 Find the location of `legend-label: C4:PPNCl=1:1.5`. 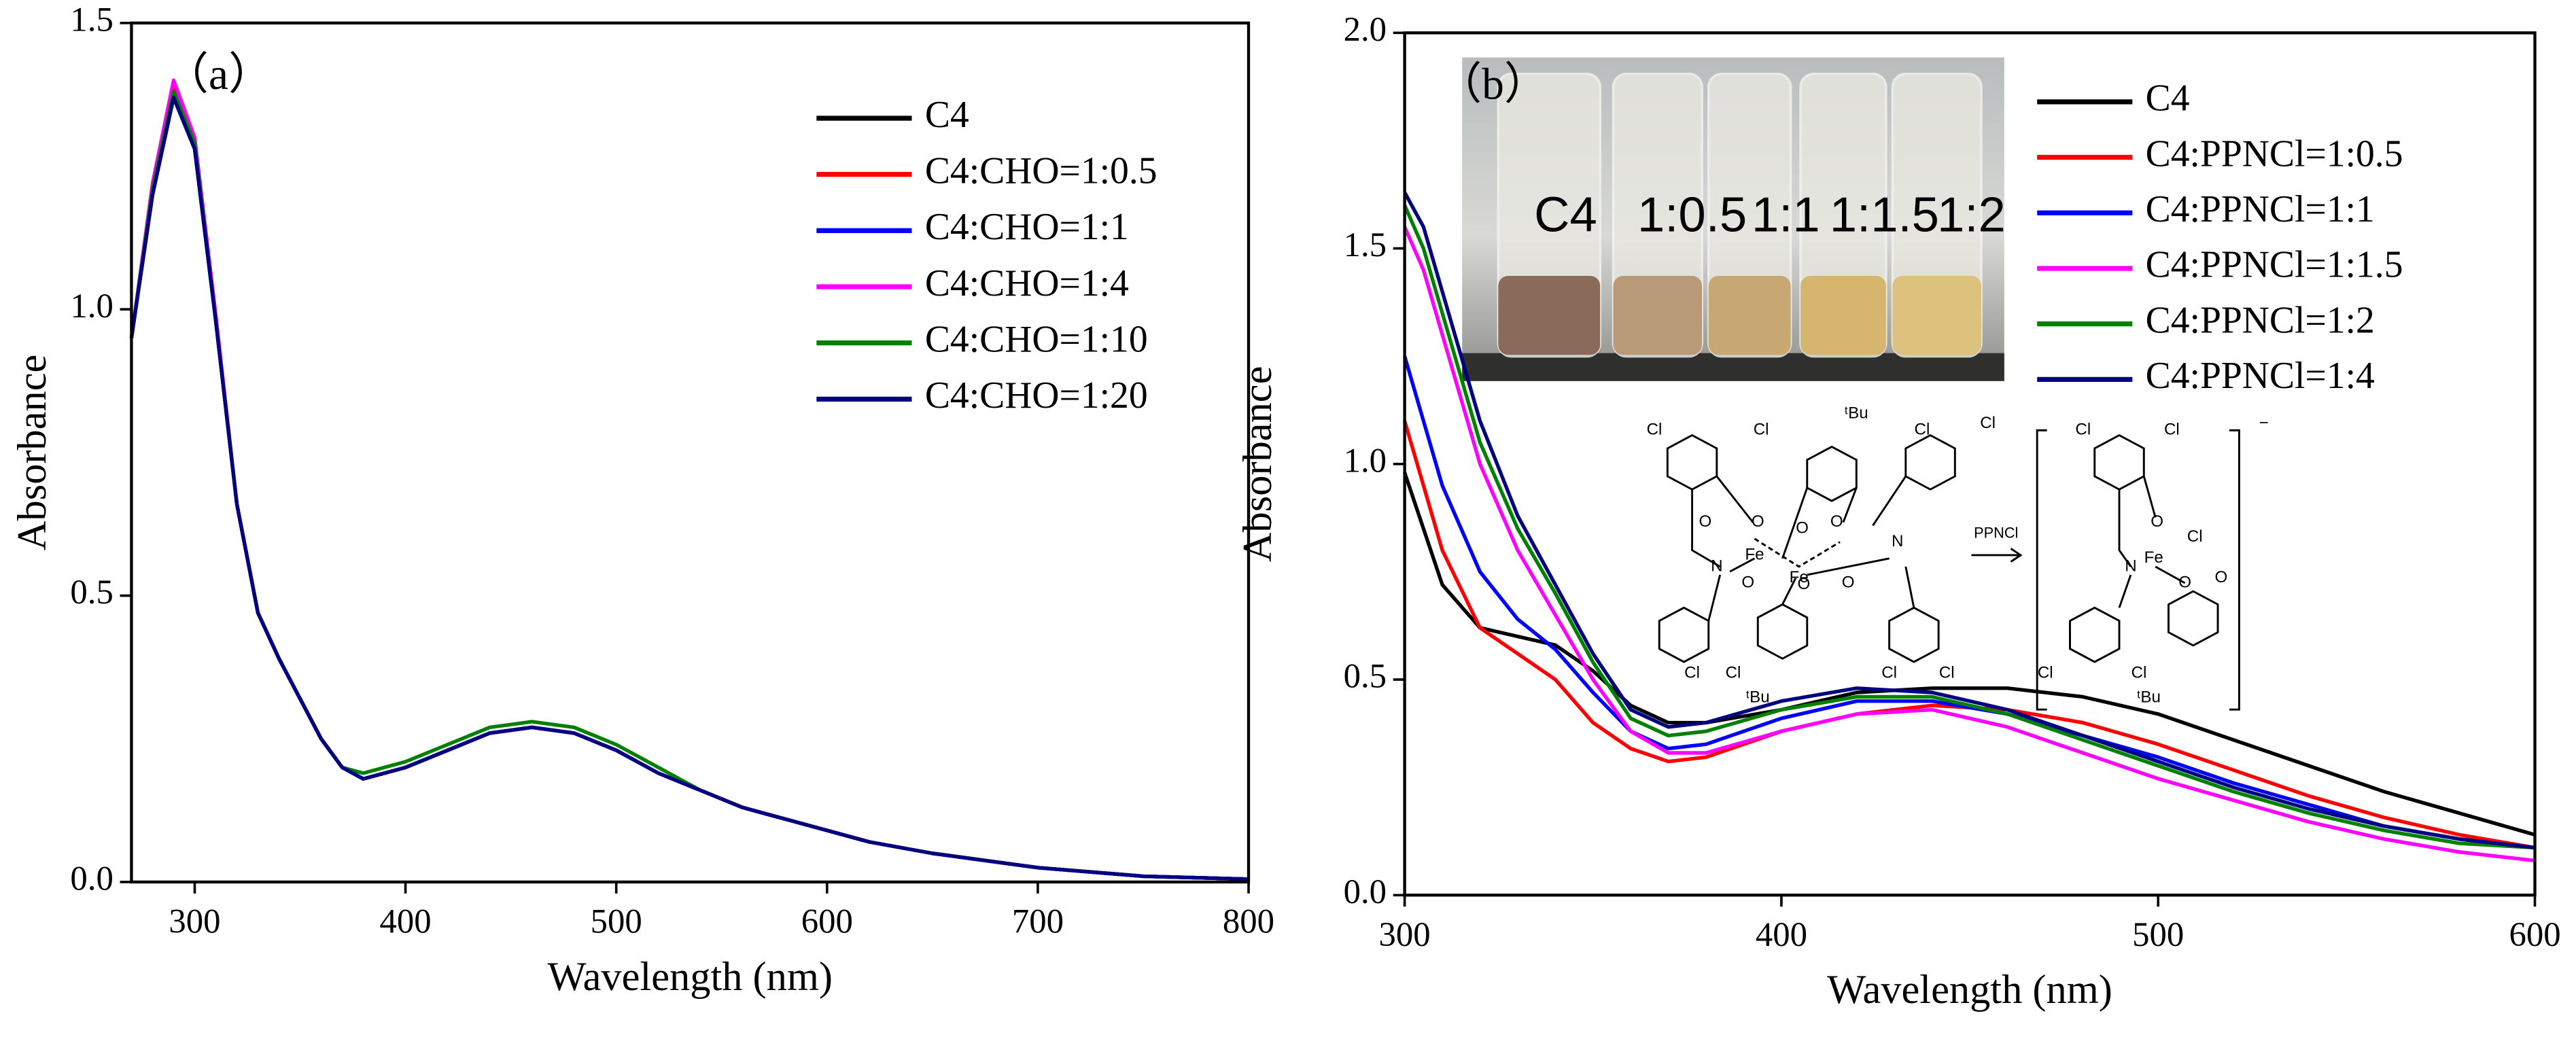

legend-label: C4:PPNCl=1:1.5 is located at coordinates (2274, 265).